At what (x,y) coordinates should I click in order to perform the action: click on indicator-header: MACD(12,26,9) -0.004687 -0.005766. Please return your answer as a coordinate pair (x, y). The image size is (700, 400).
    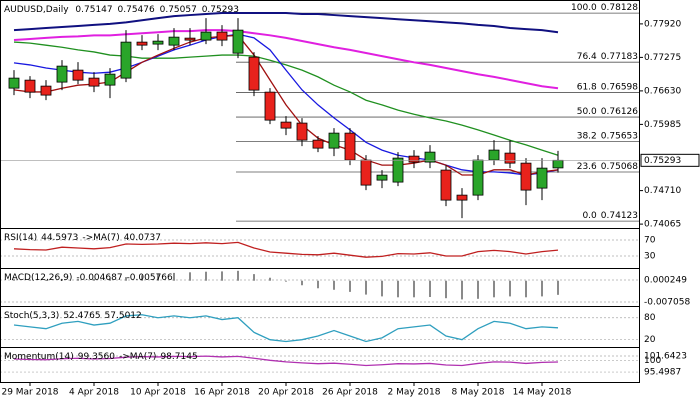
    Looking at the image, I should click on (88, 278).